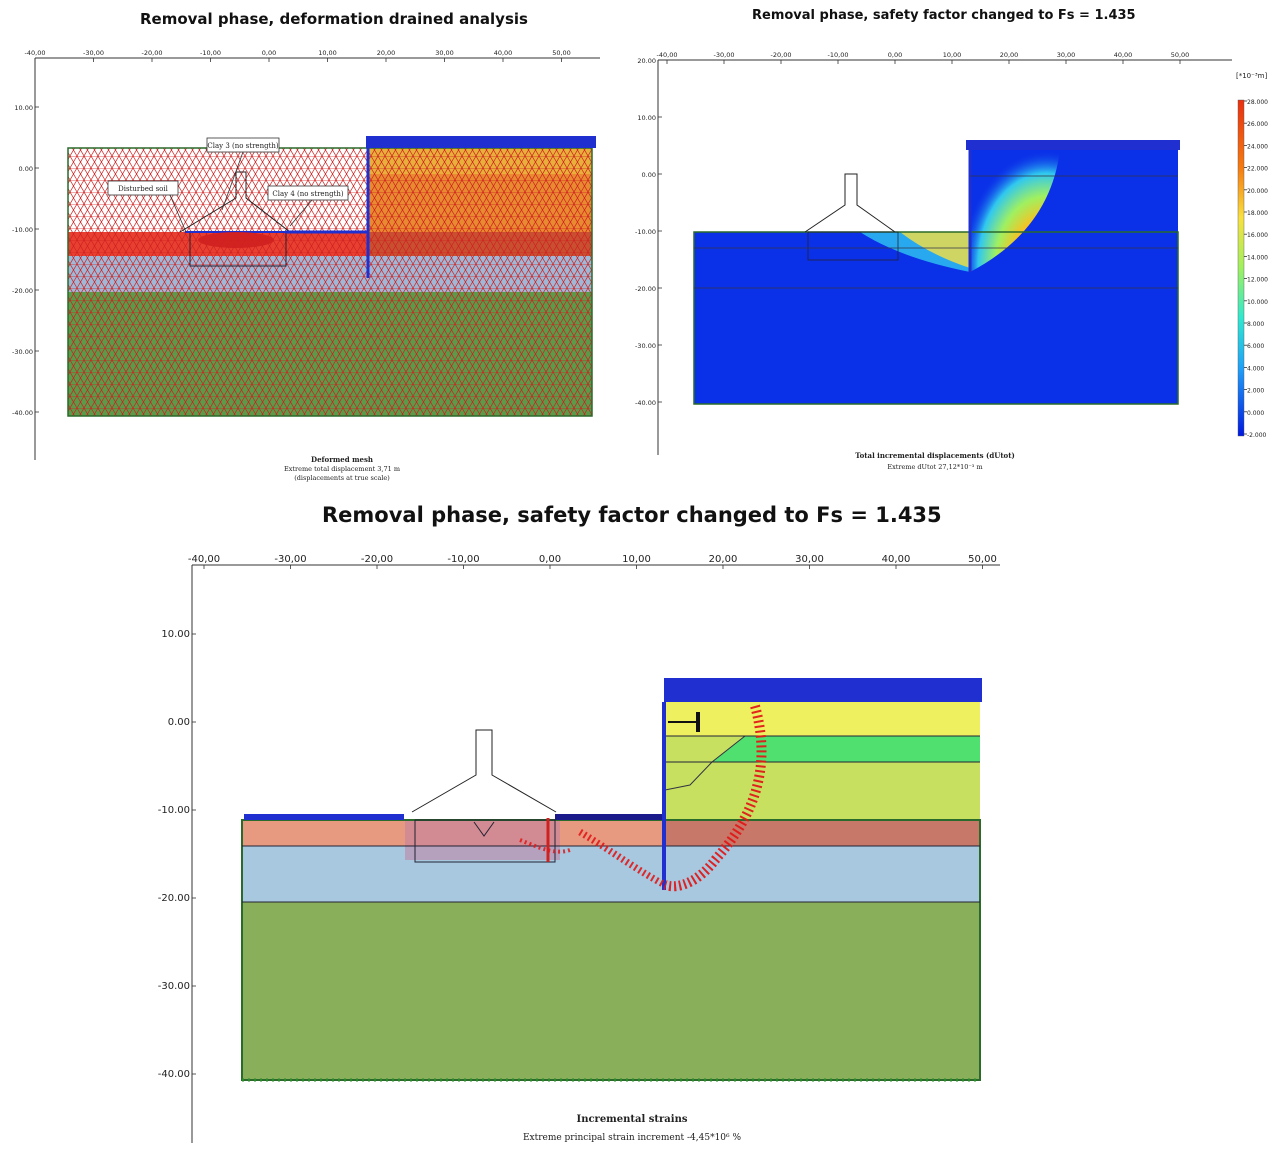 The image size is (1272, 1171). What do you see at coordinates (611, 874) in the screenshot?
I see `clay-layer-middle` at bounding box center [611, 874].